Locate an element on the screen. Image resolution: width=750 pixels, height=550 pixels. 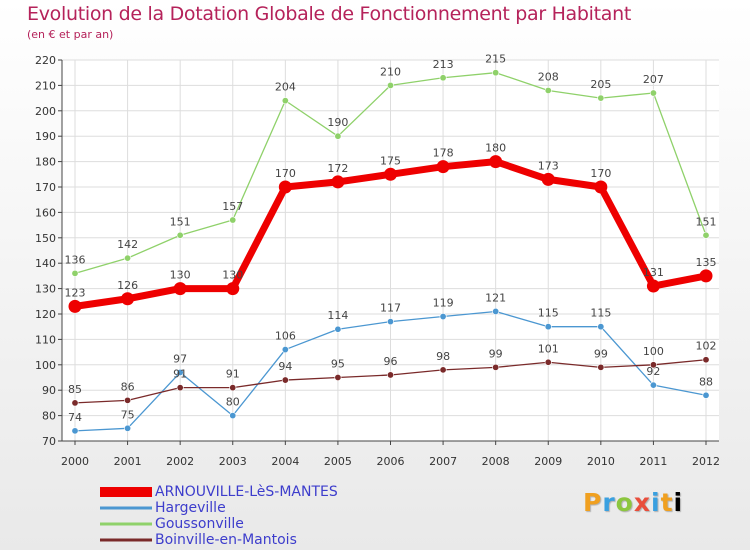
data-label: 123 is located at coordinates (75, 292).